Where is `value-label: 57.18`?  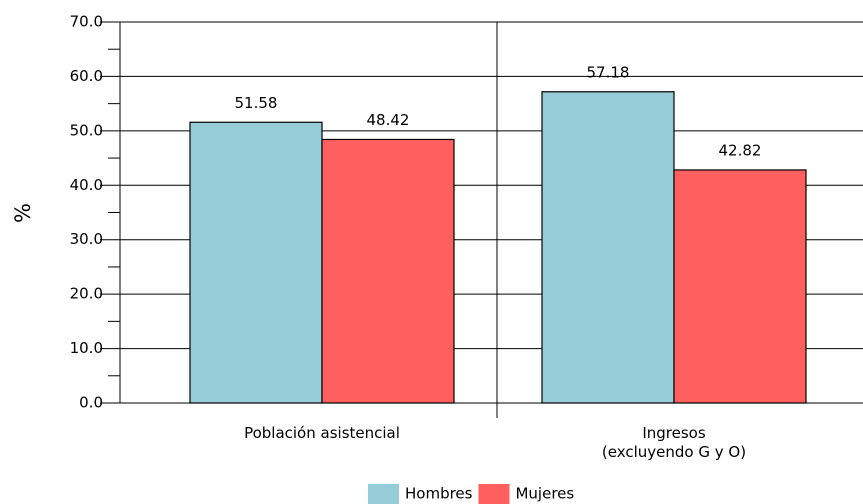
value-label: 57.18 is located at coordinates (608, 72).